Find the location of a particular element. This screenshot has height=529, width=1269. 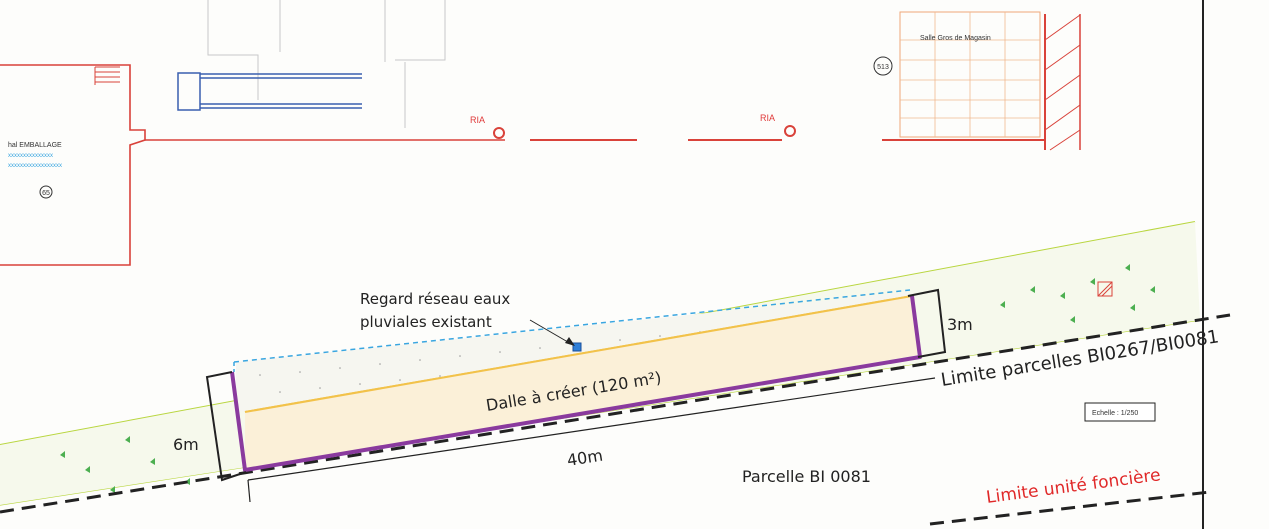

ria-label-2: RIA is located at coordinates (767, 118).